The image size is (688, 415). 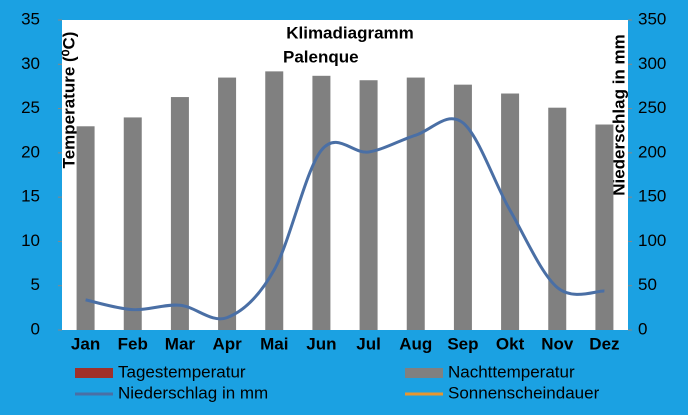 What do you see at coordinates (193, 392) in the screenshot?
I see `legend-label: Niederschlag in mm` at bounding box center [193, 392].